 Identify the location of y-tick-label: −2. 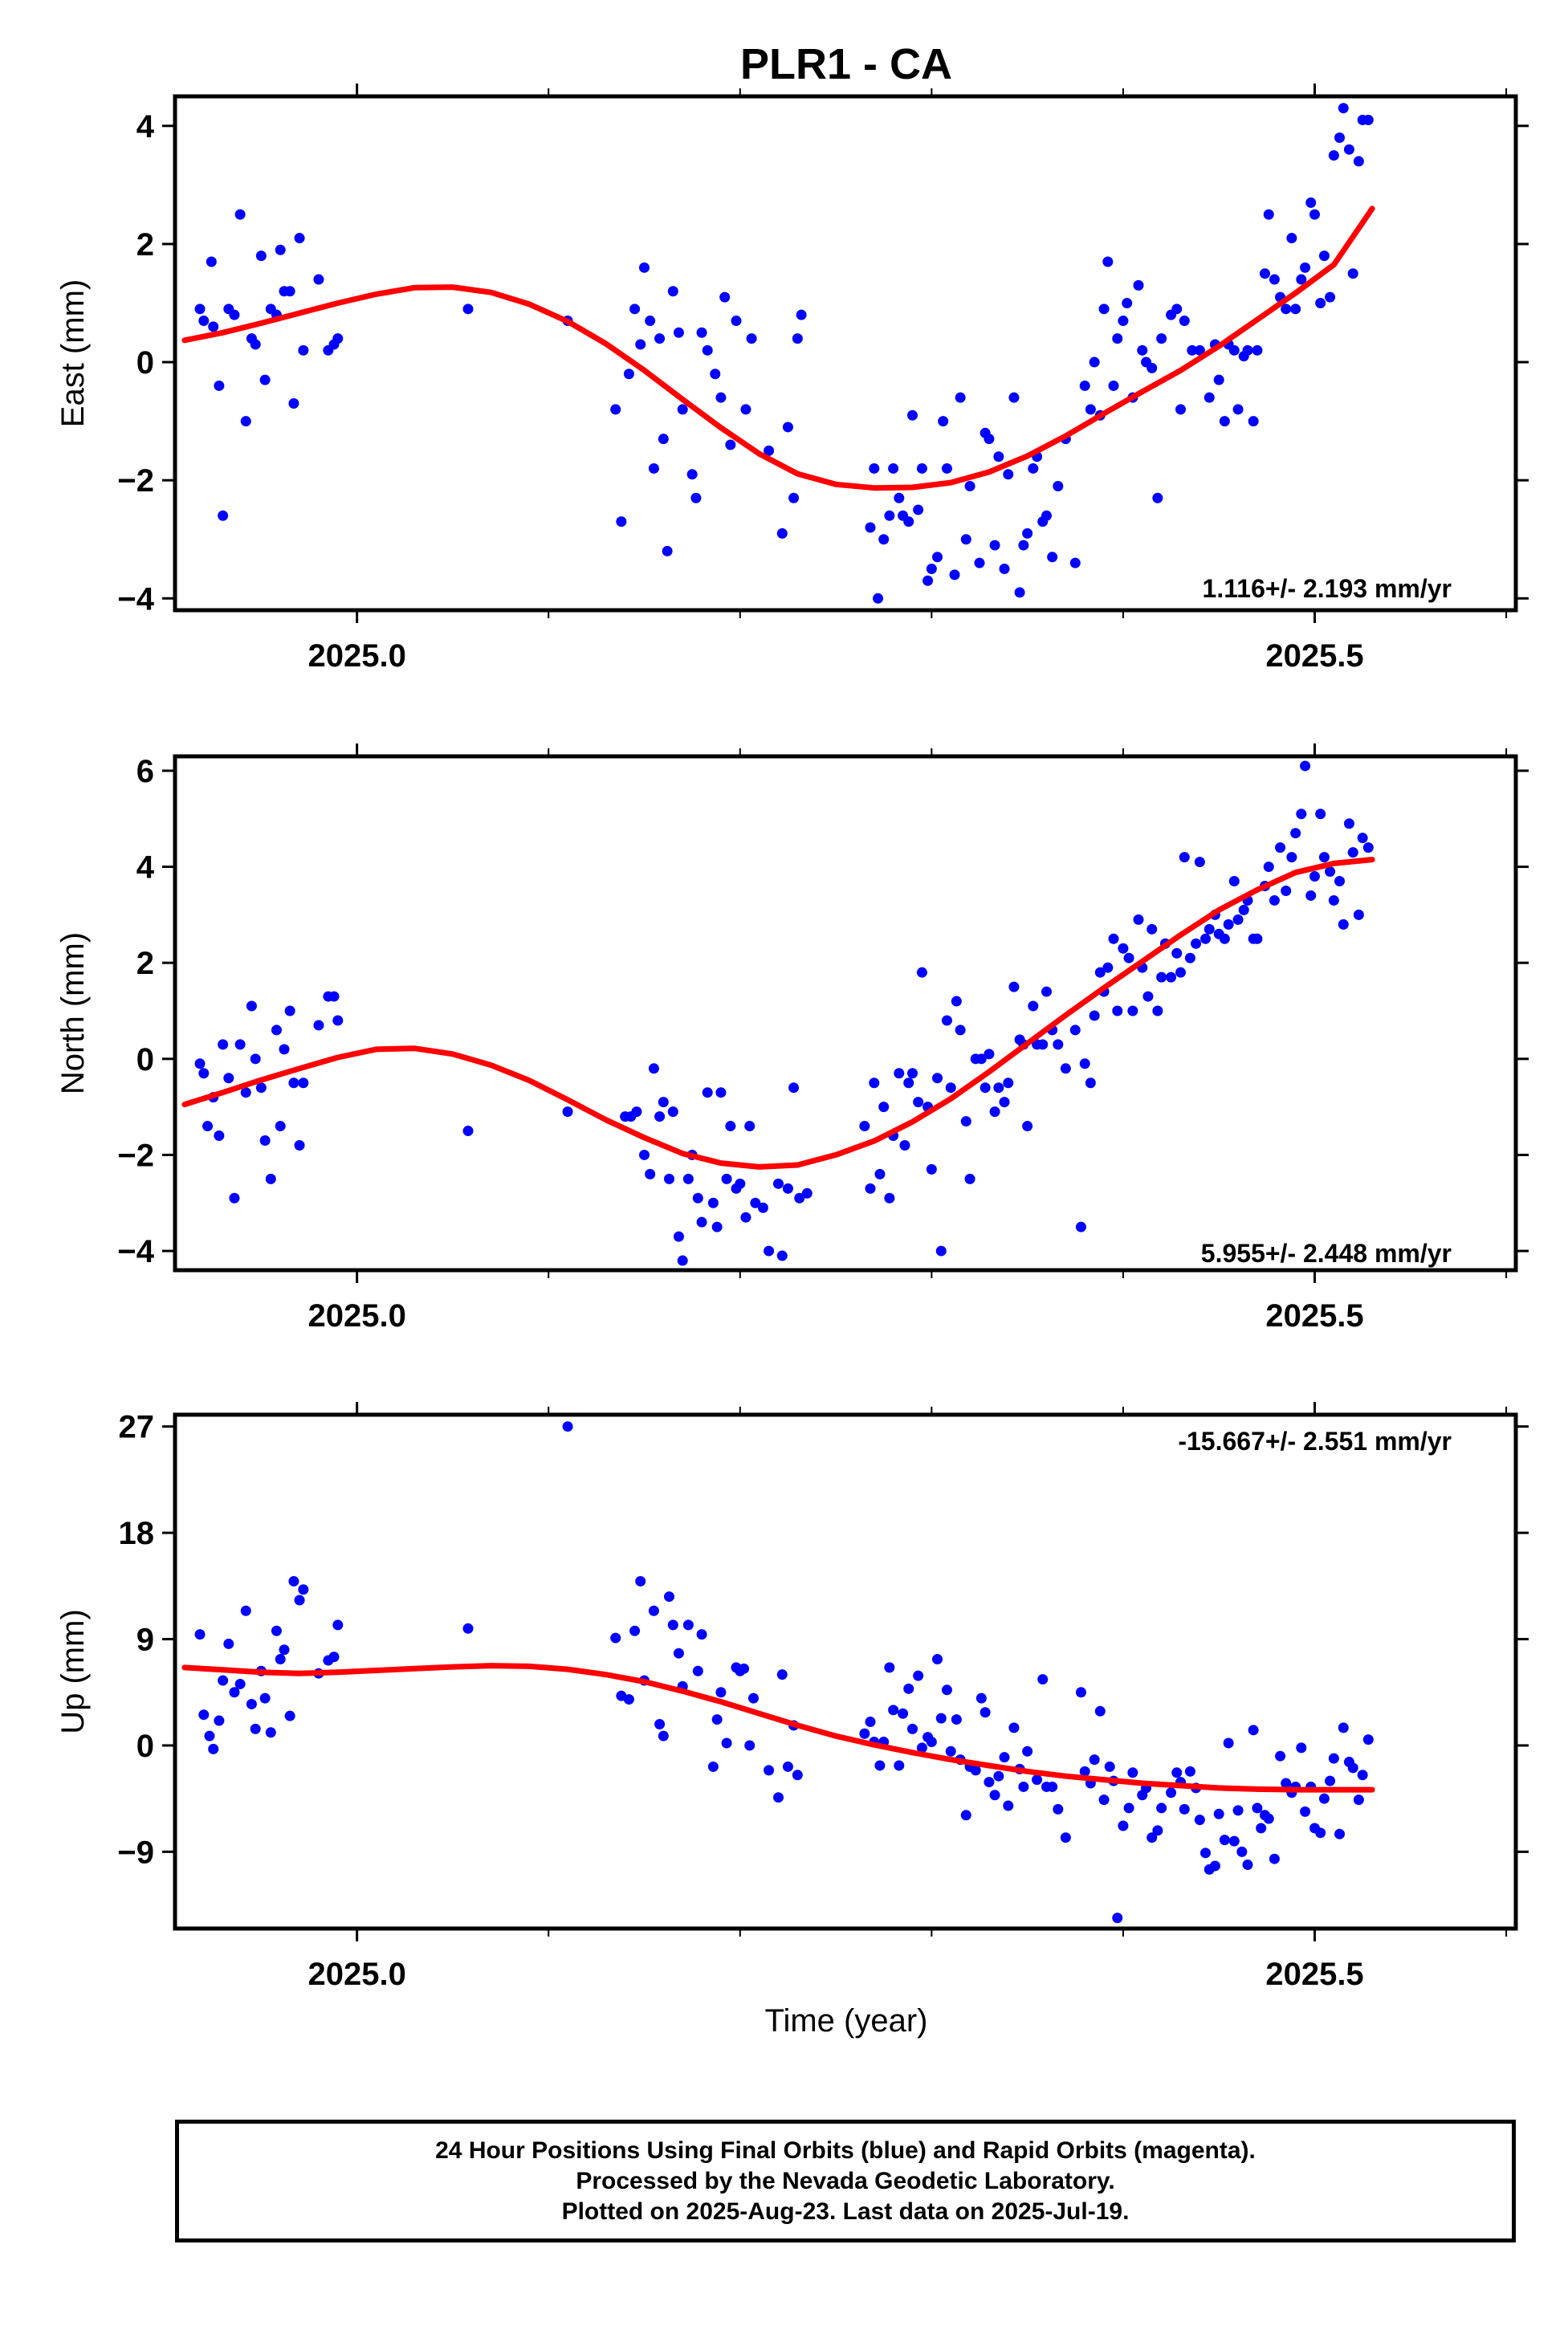
(135, 481).